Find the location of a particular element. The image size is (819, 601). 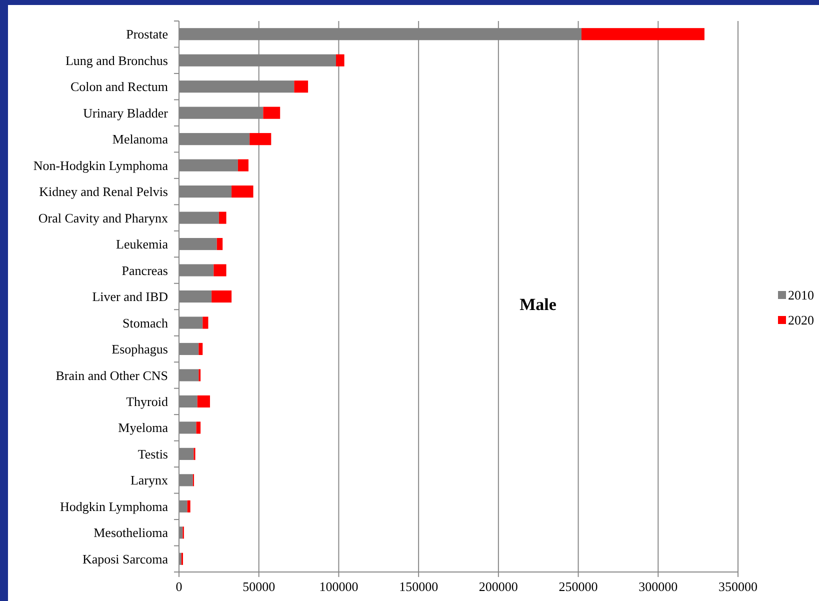

annotation: Male is located at coordinates (538, 304).